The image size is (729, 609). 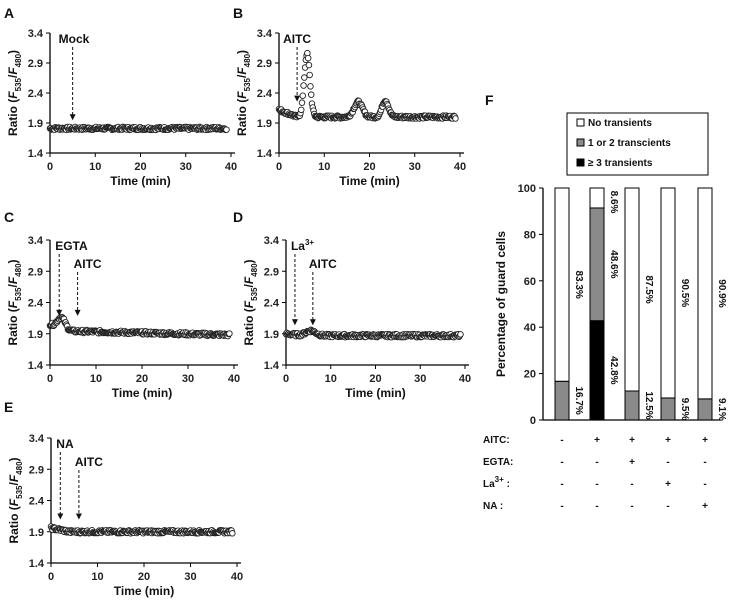 What do you see at coordinates (369, 181) in the screenshot?
I see `x-axis-title-b: Time (min)` at bounding box center [369, 181].